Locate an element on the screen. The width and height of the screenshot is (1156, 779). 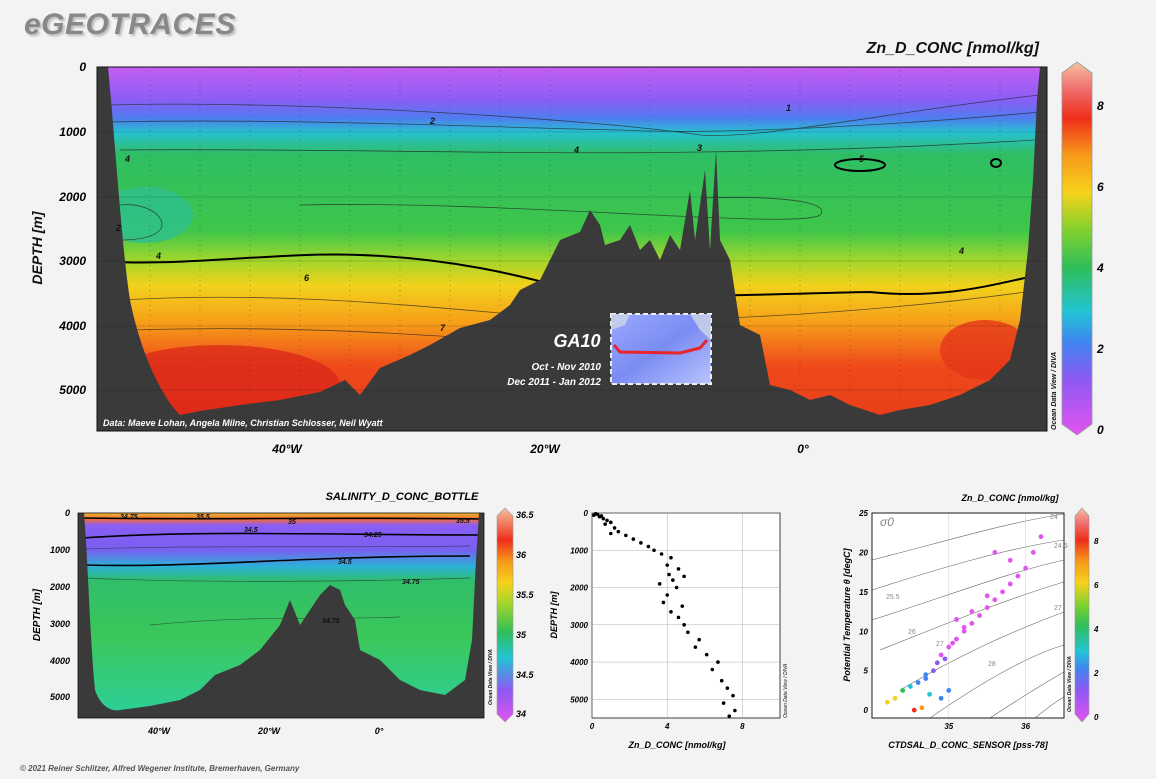
brand-logo: eGEOTRACES is located at coordinates (130, 24).